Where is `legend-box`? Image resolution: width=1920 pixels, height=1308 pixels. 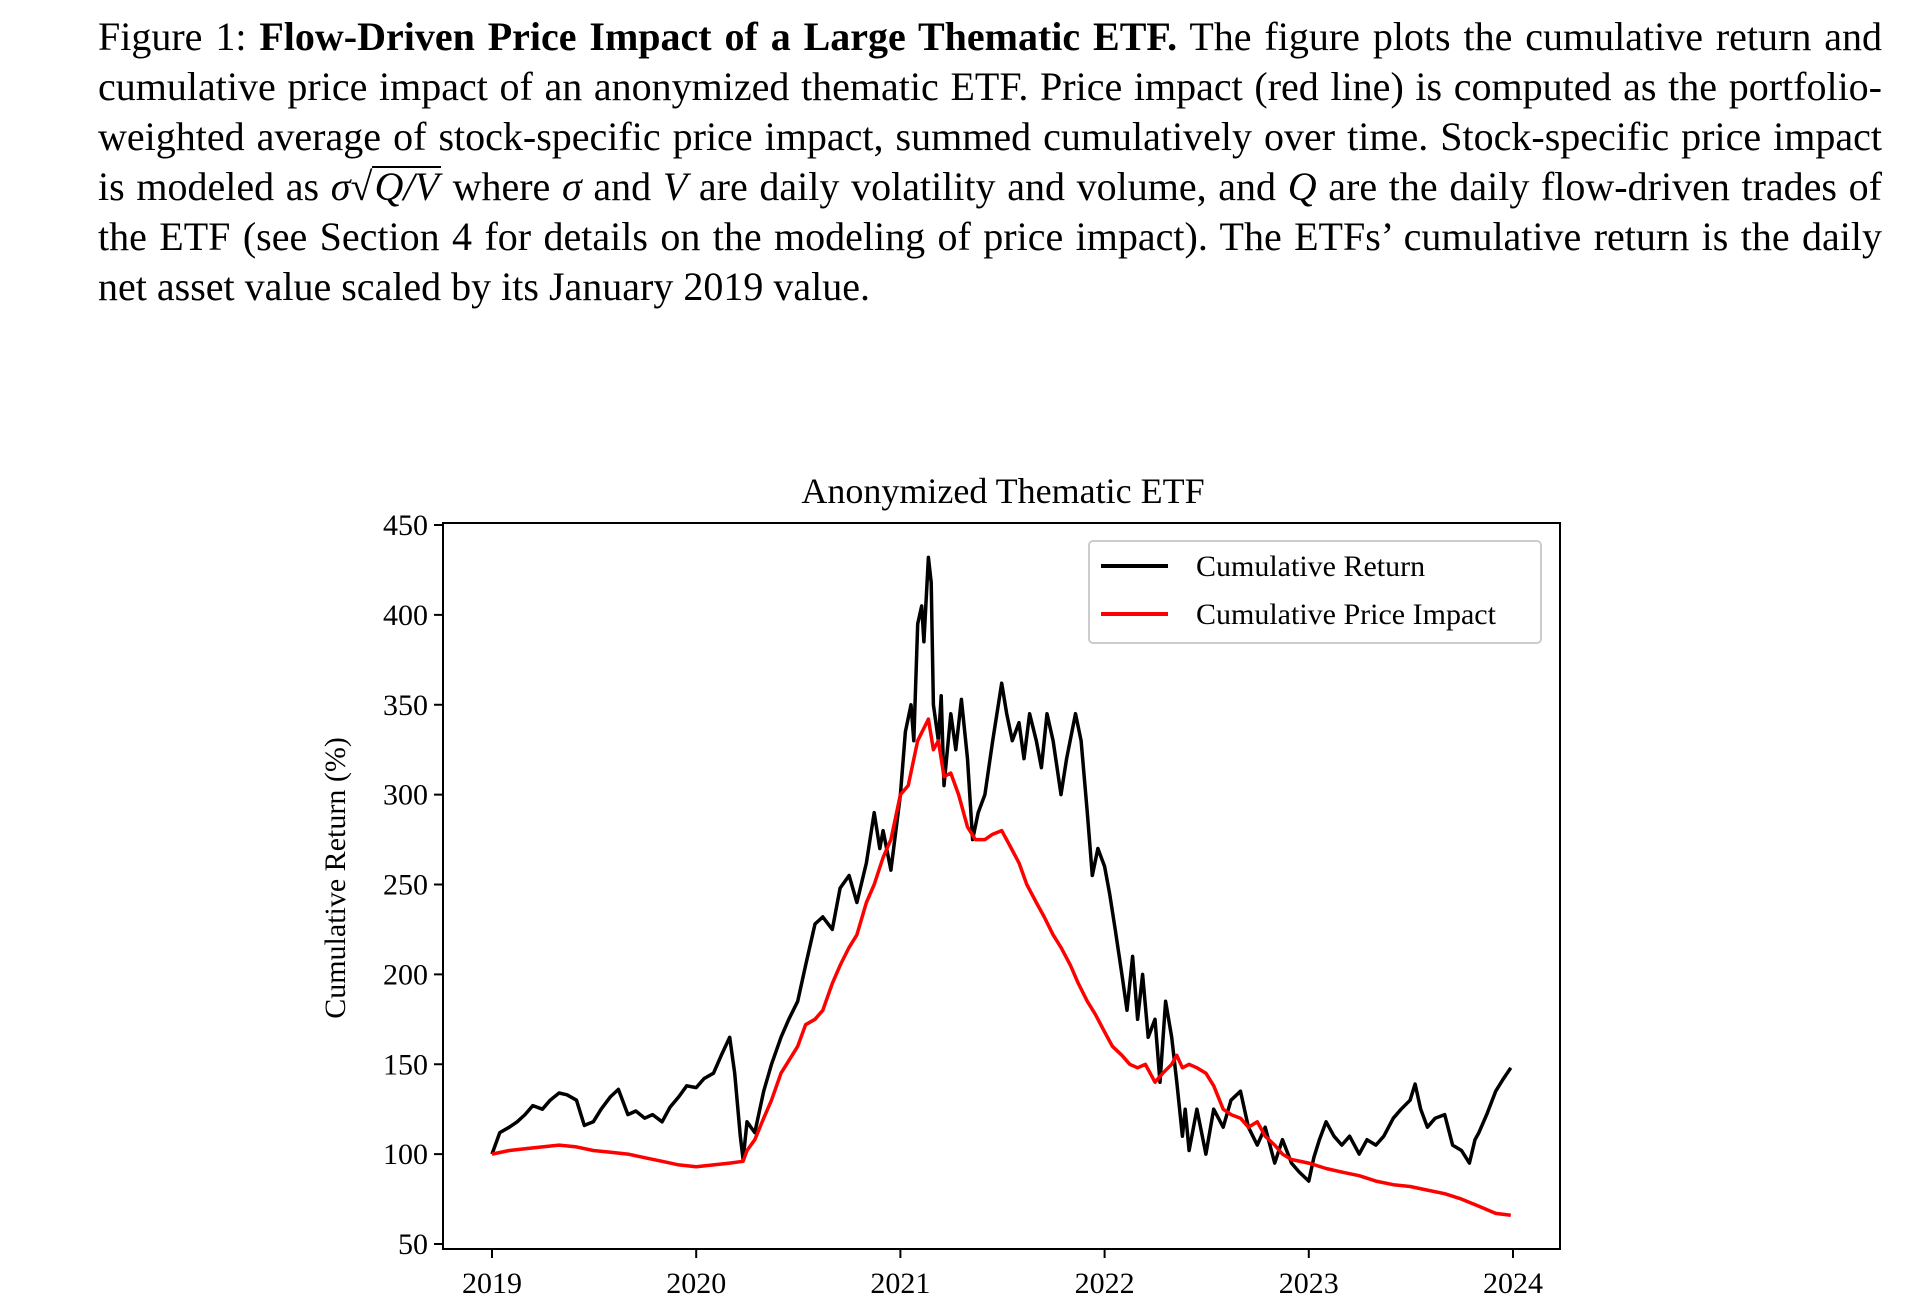 legend-box is located at coordinates (1315, 592).